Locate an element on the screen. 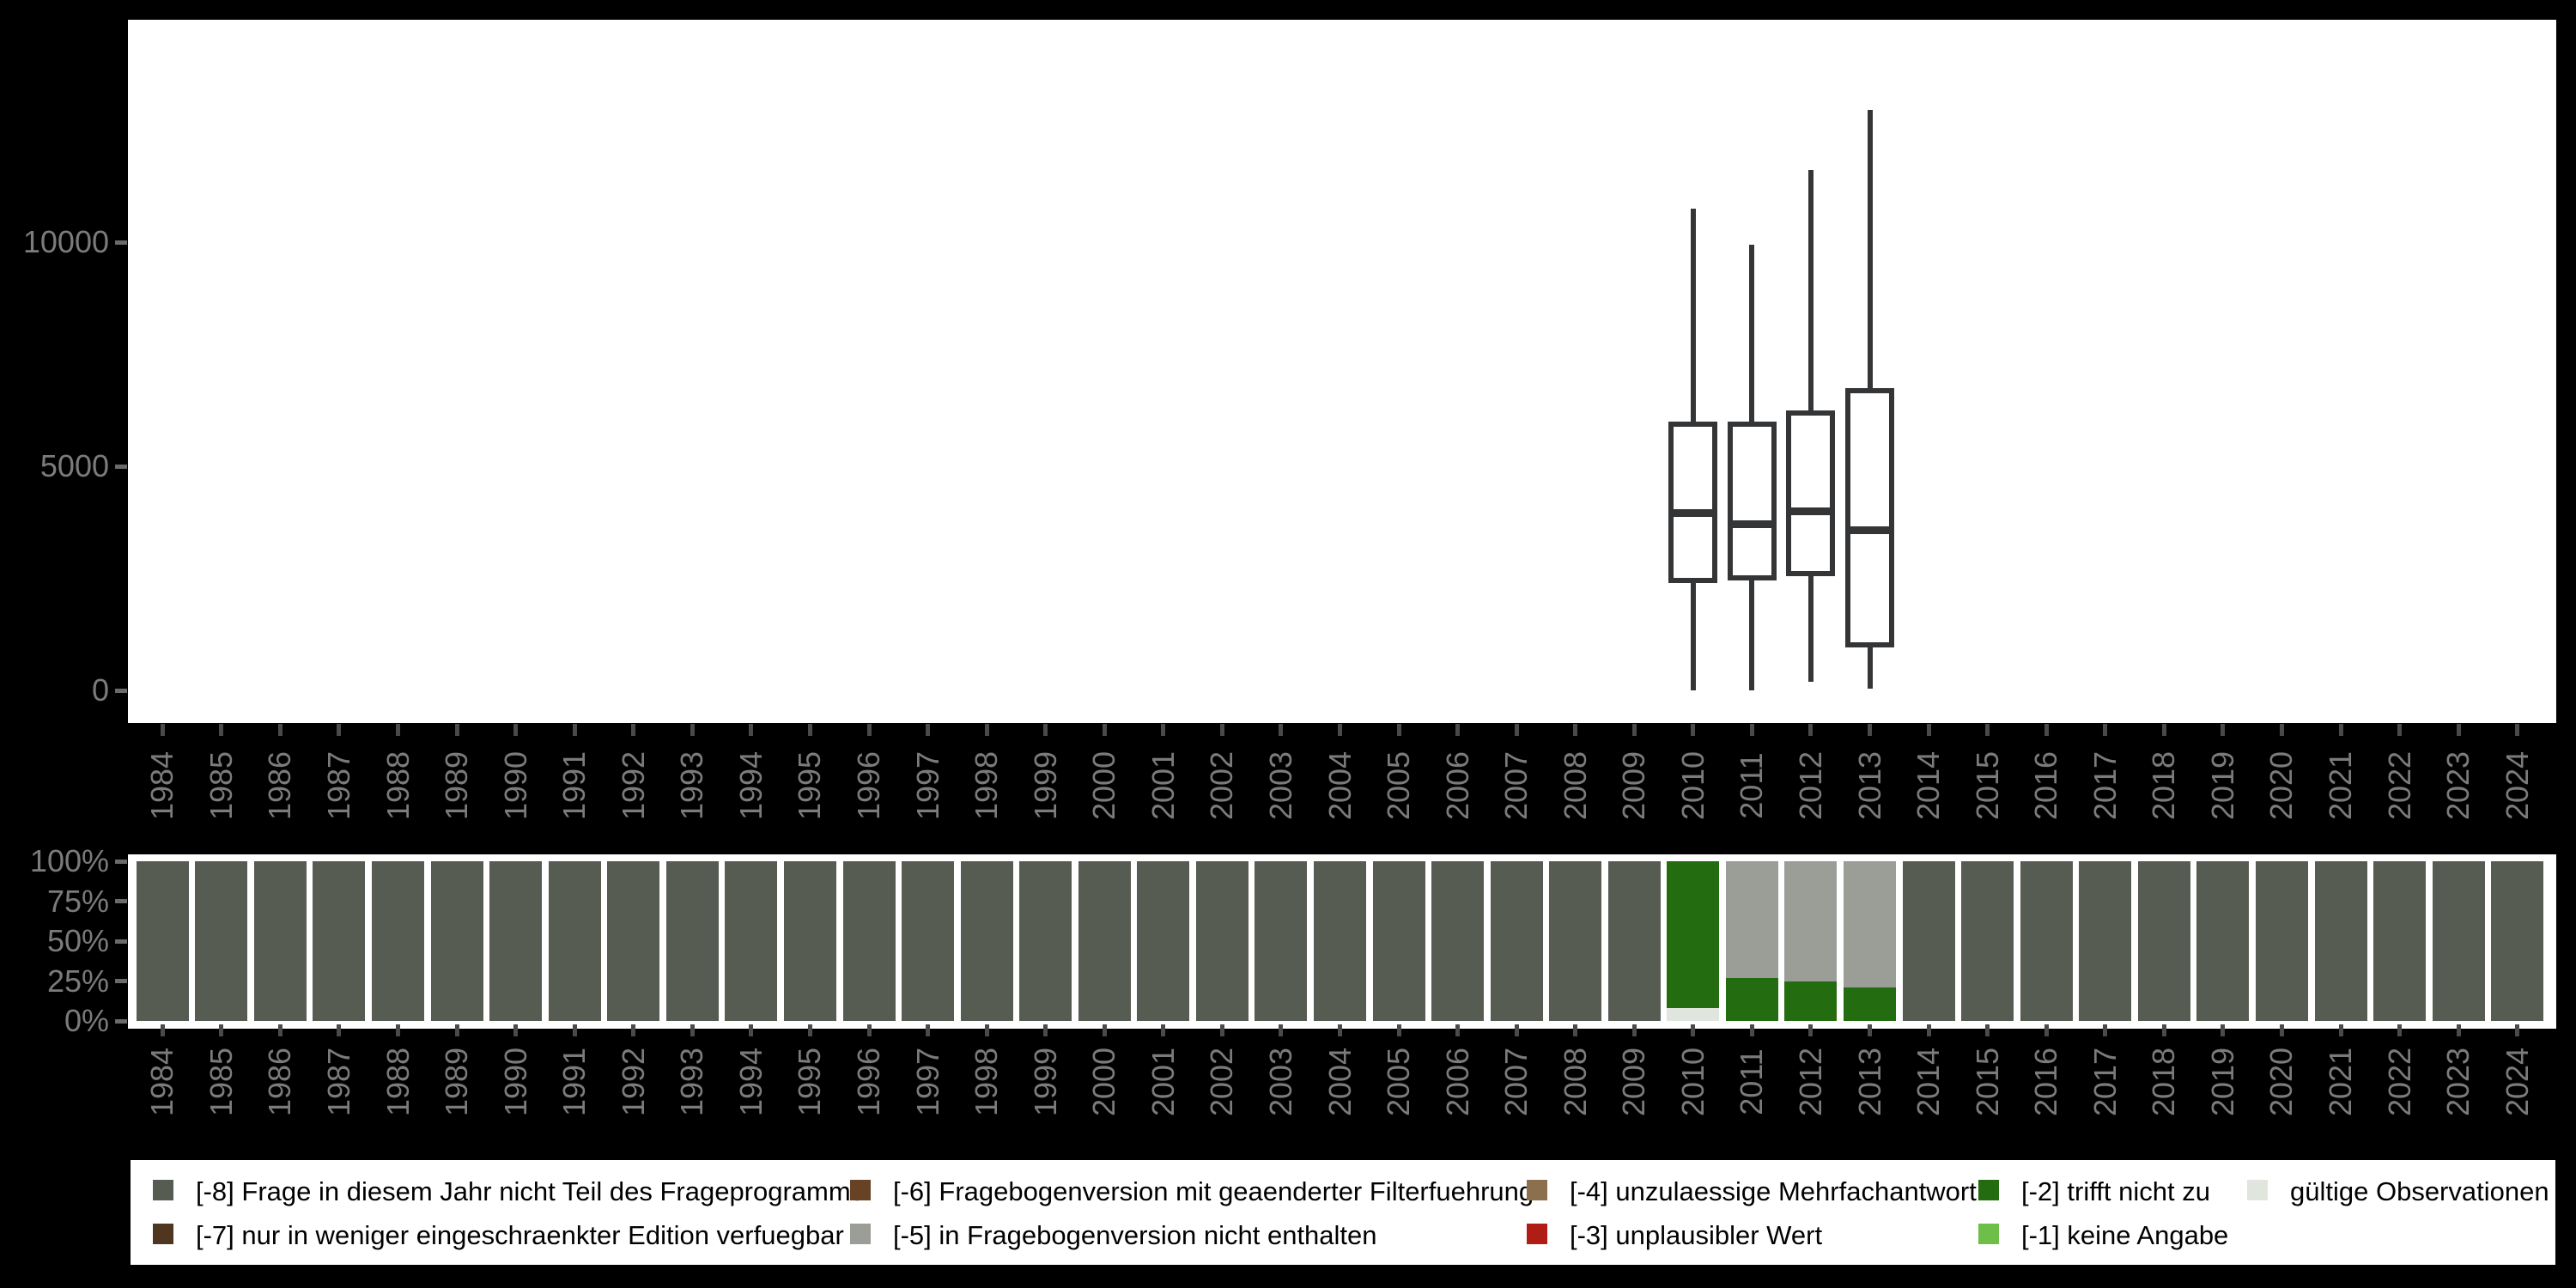 The height and width of the screenshot is (1288, 2576). year-label: 1986 is located at coordinates (280, 1082).